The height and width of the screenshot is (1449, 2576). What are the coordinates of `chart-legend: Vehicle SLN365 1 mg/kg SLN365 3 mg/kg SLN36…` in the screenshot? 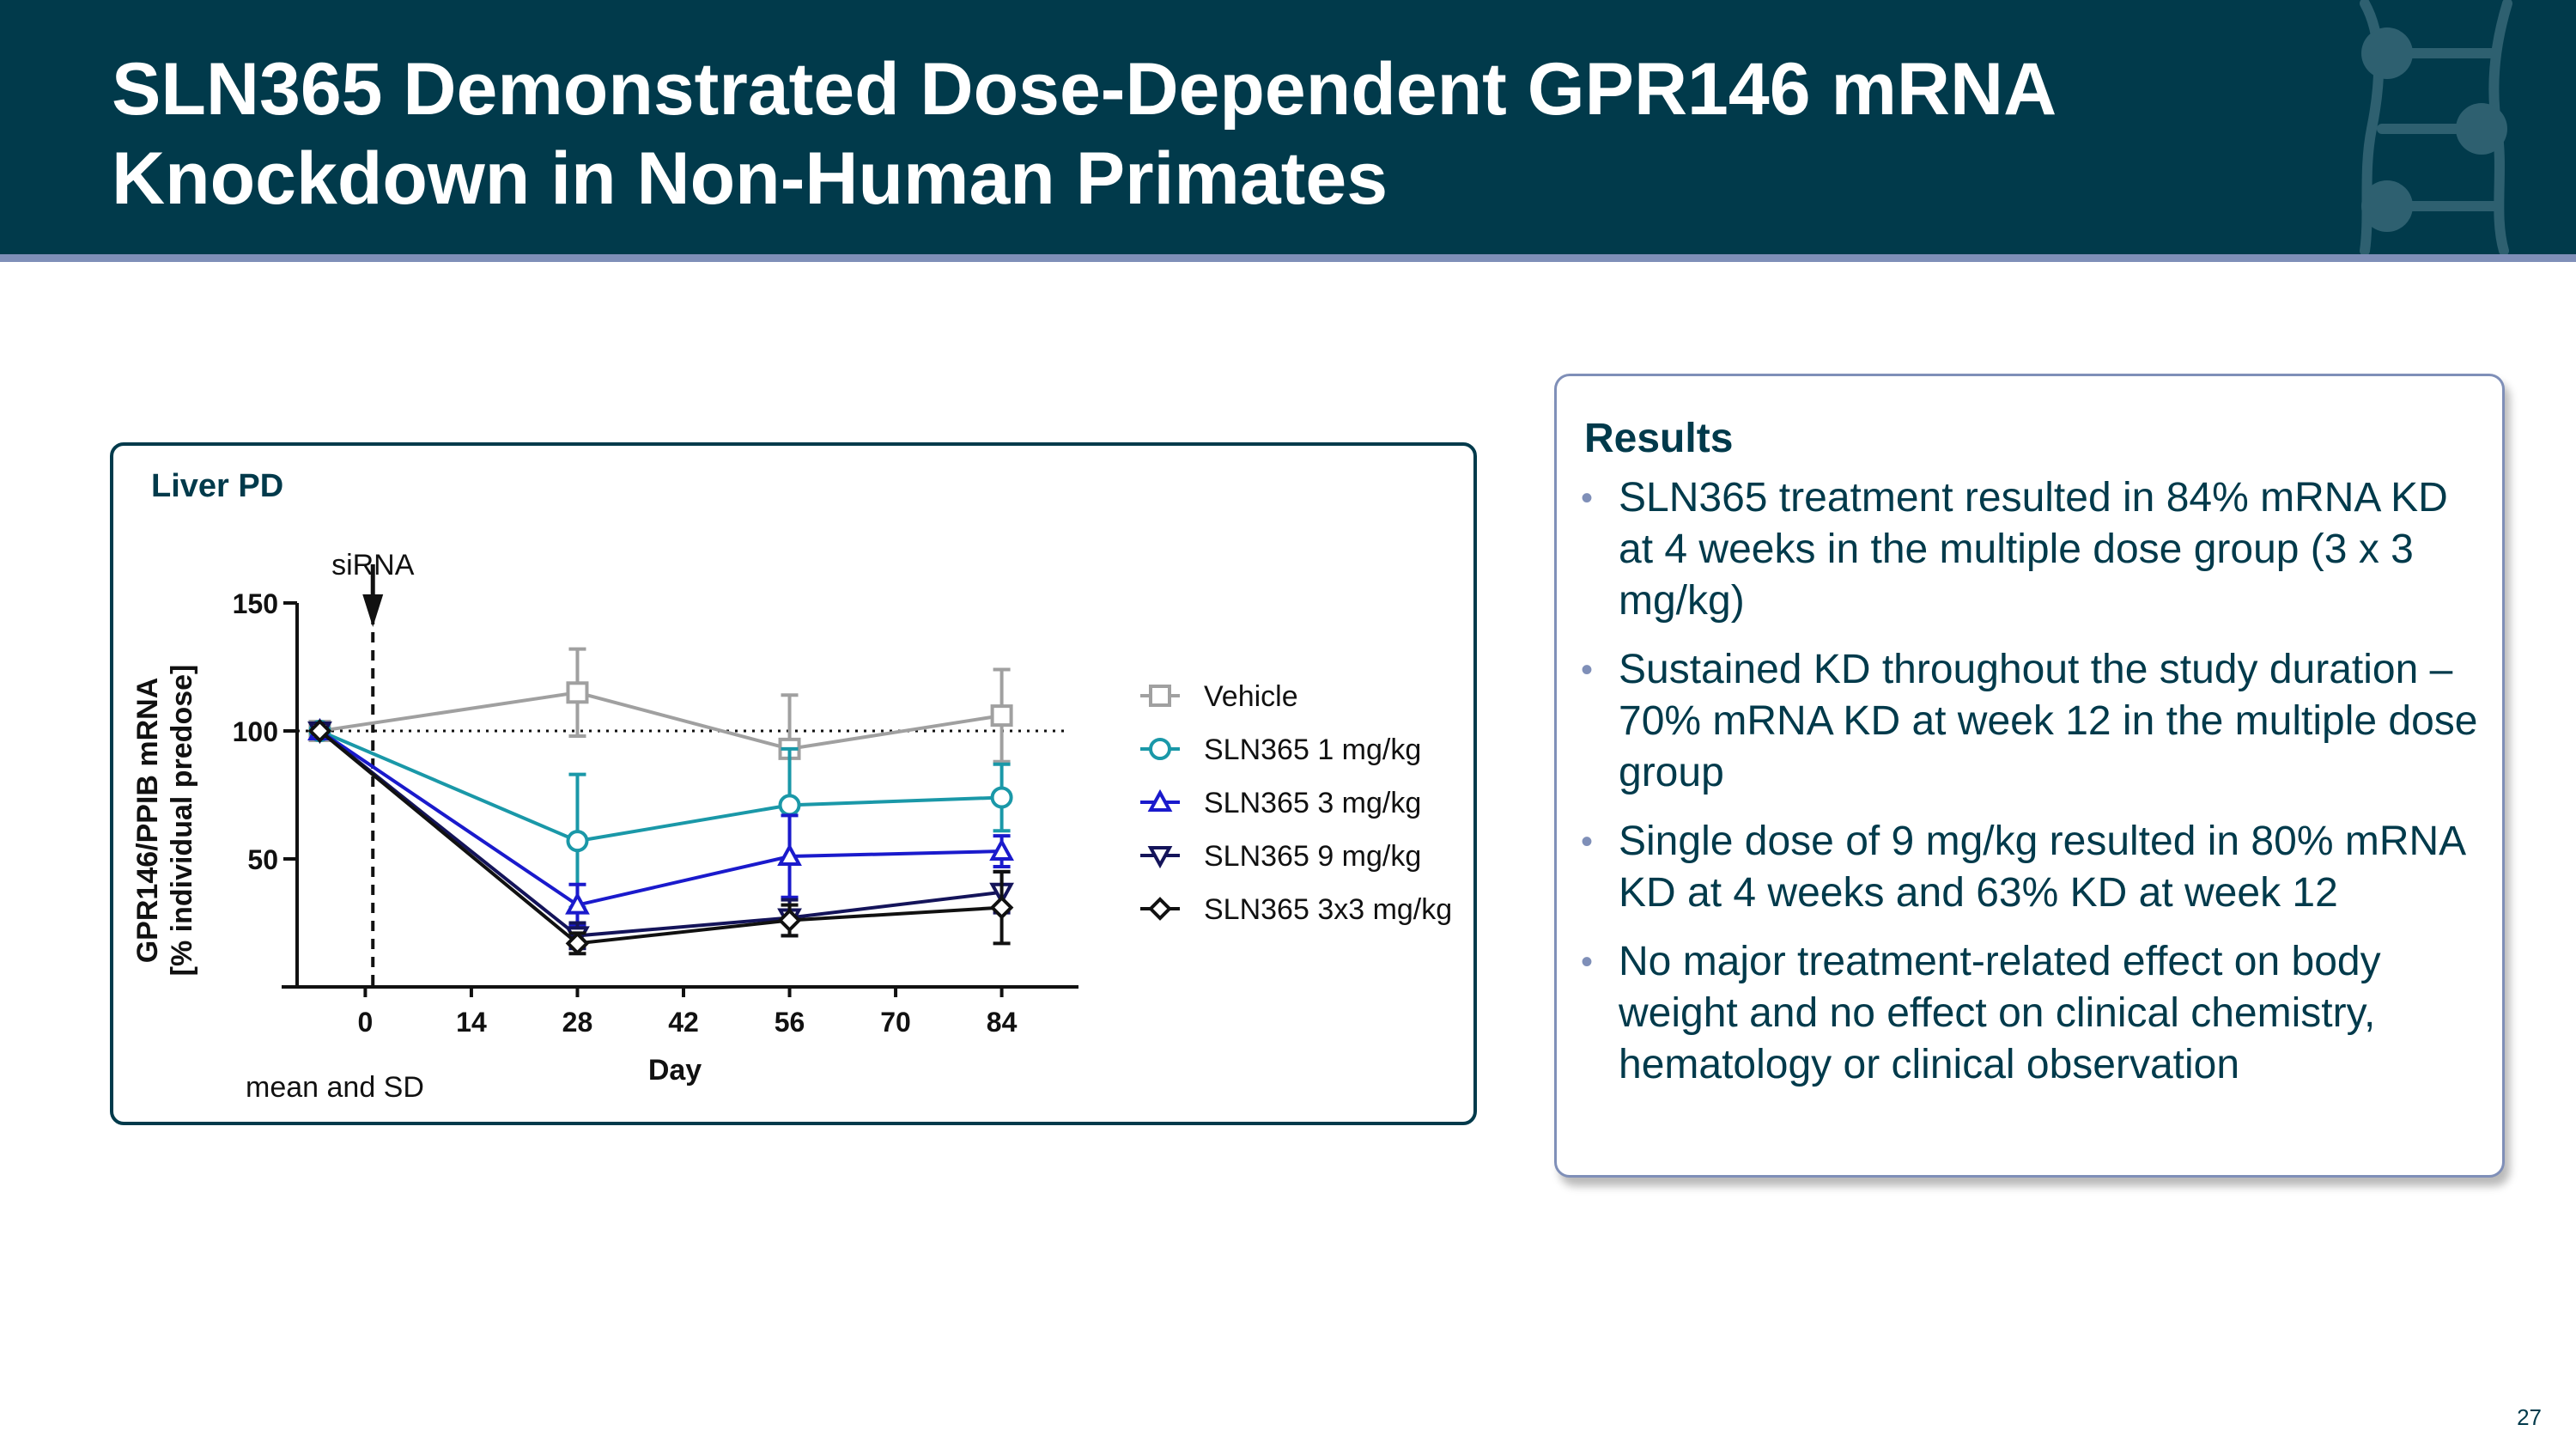 It's located at (1296, 803).